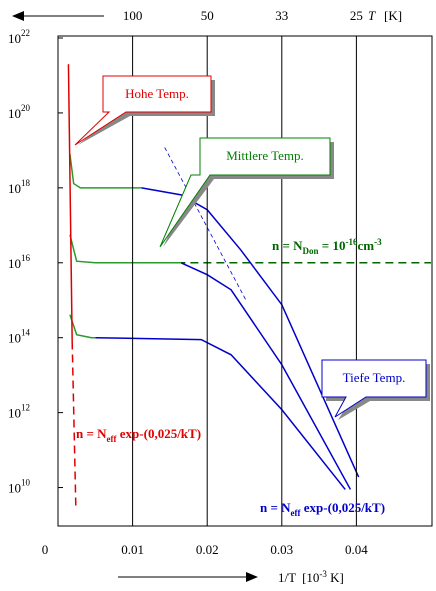 The width and height of the screenshot is (436, 591). I want to click on top-label: T, so click(372, 15).